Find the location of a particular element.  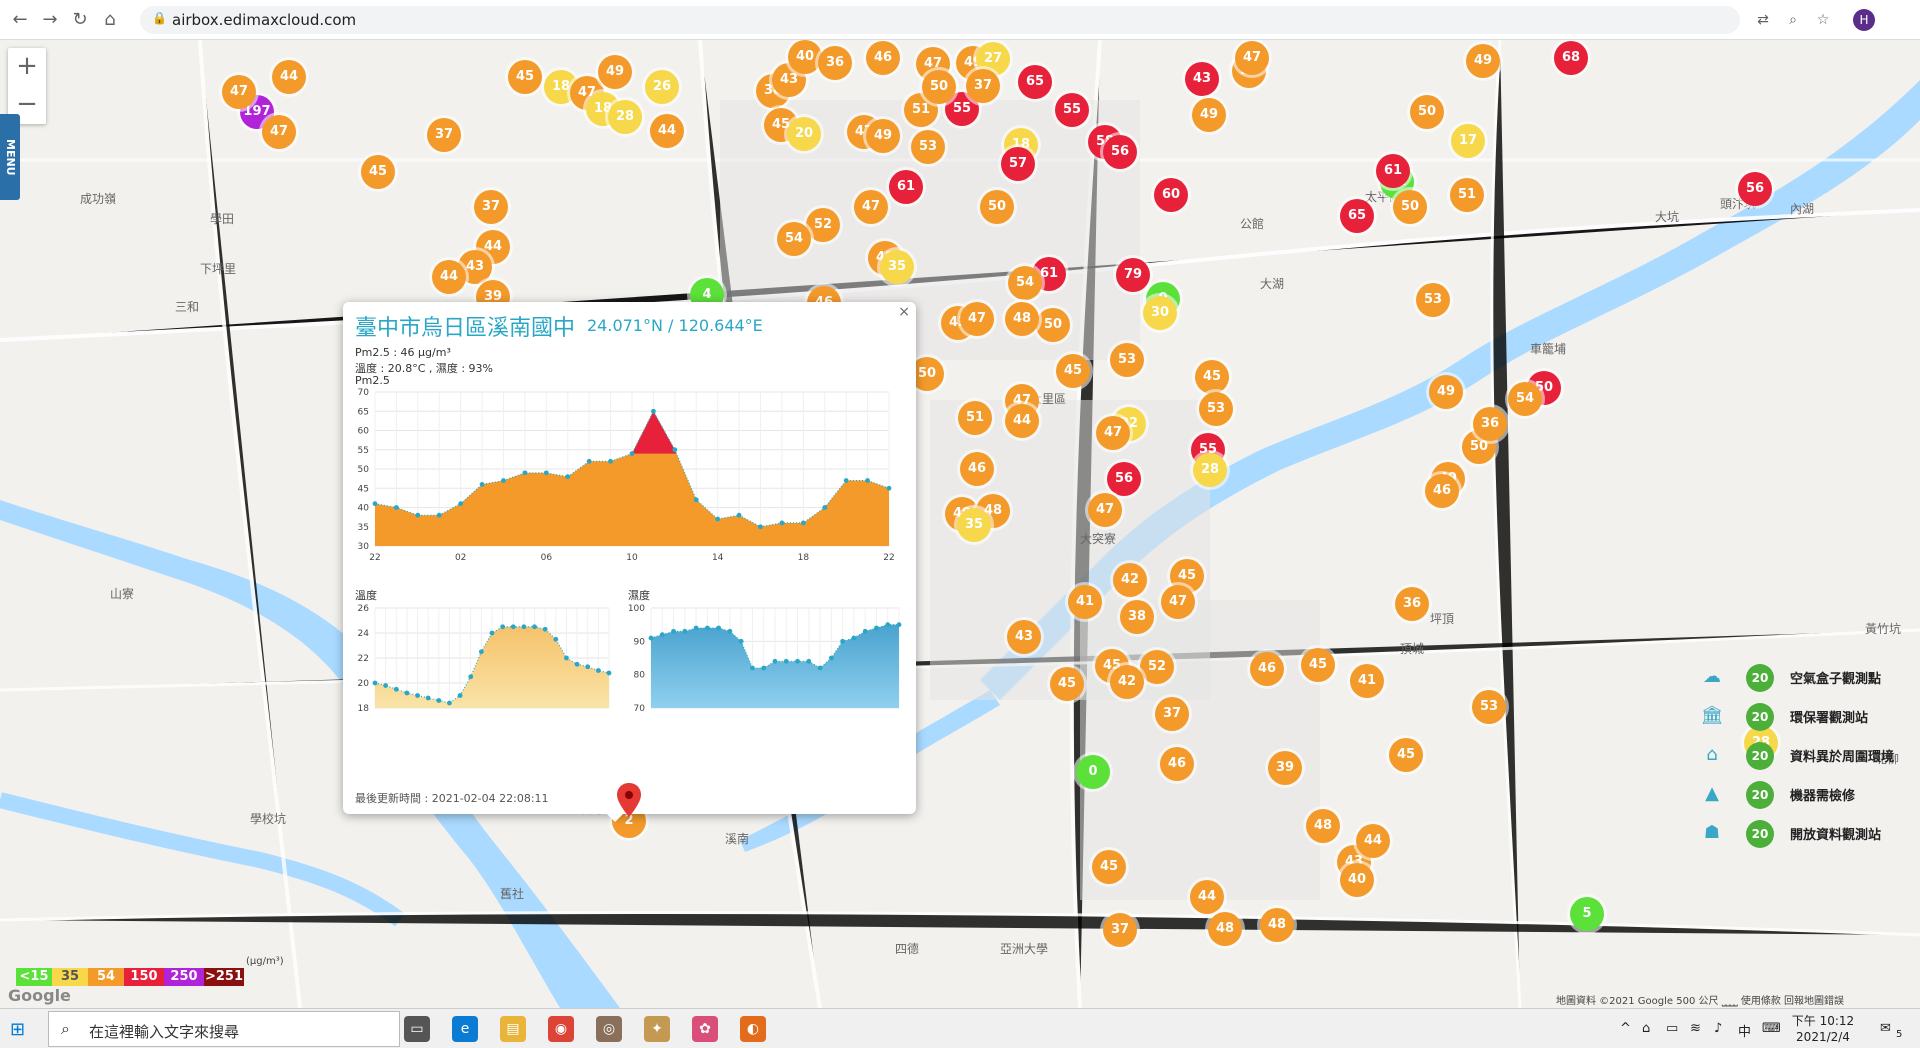

url-text: airbox.edimaxcloud.com is located at coordinates (264, 20).